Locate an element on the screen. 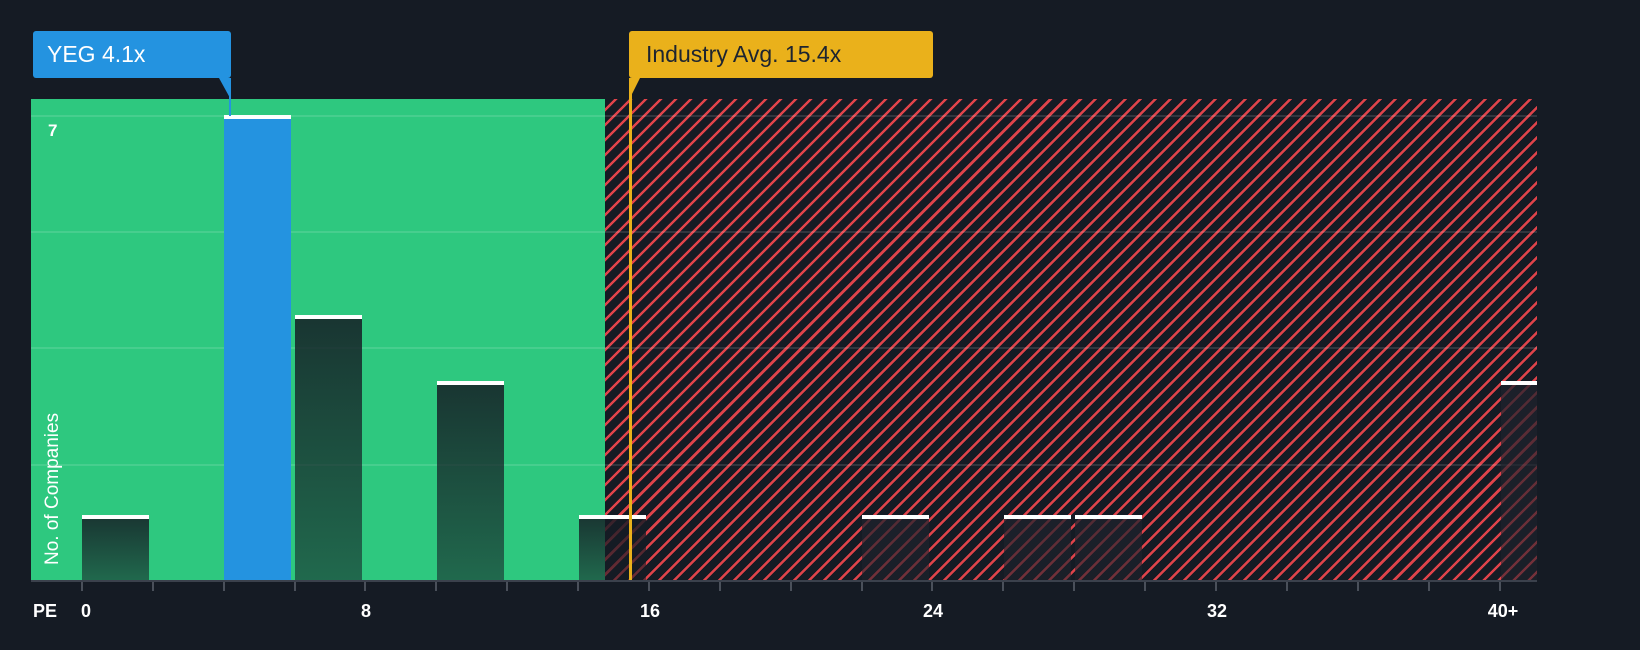 This screenshot has width=1640, height=650. industry-avg-callout: Industry Avg. 15.4x is located at coordinates (781, 54).